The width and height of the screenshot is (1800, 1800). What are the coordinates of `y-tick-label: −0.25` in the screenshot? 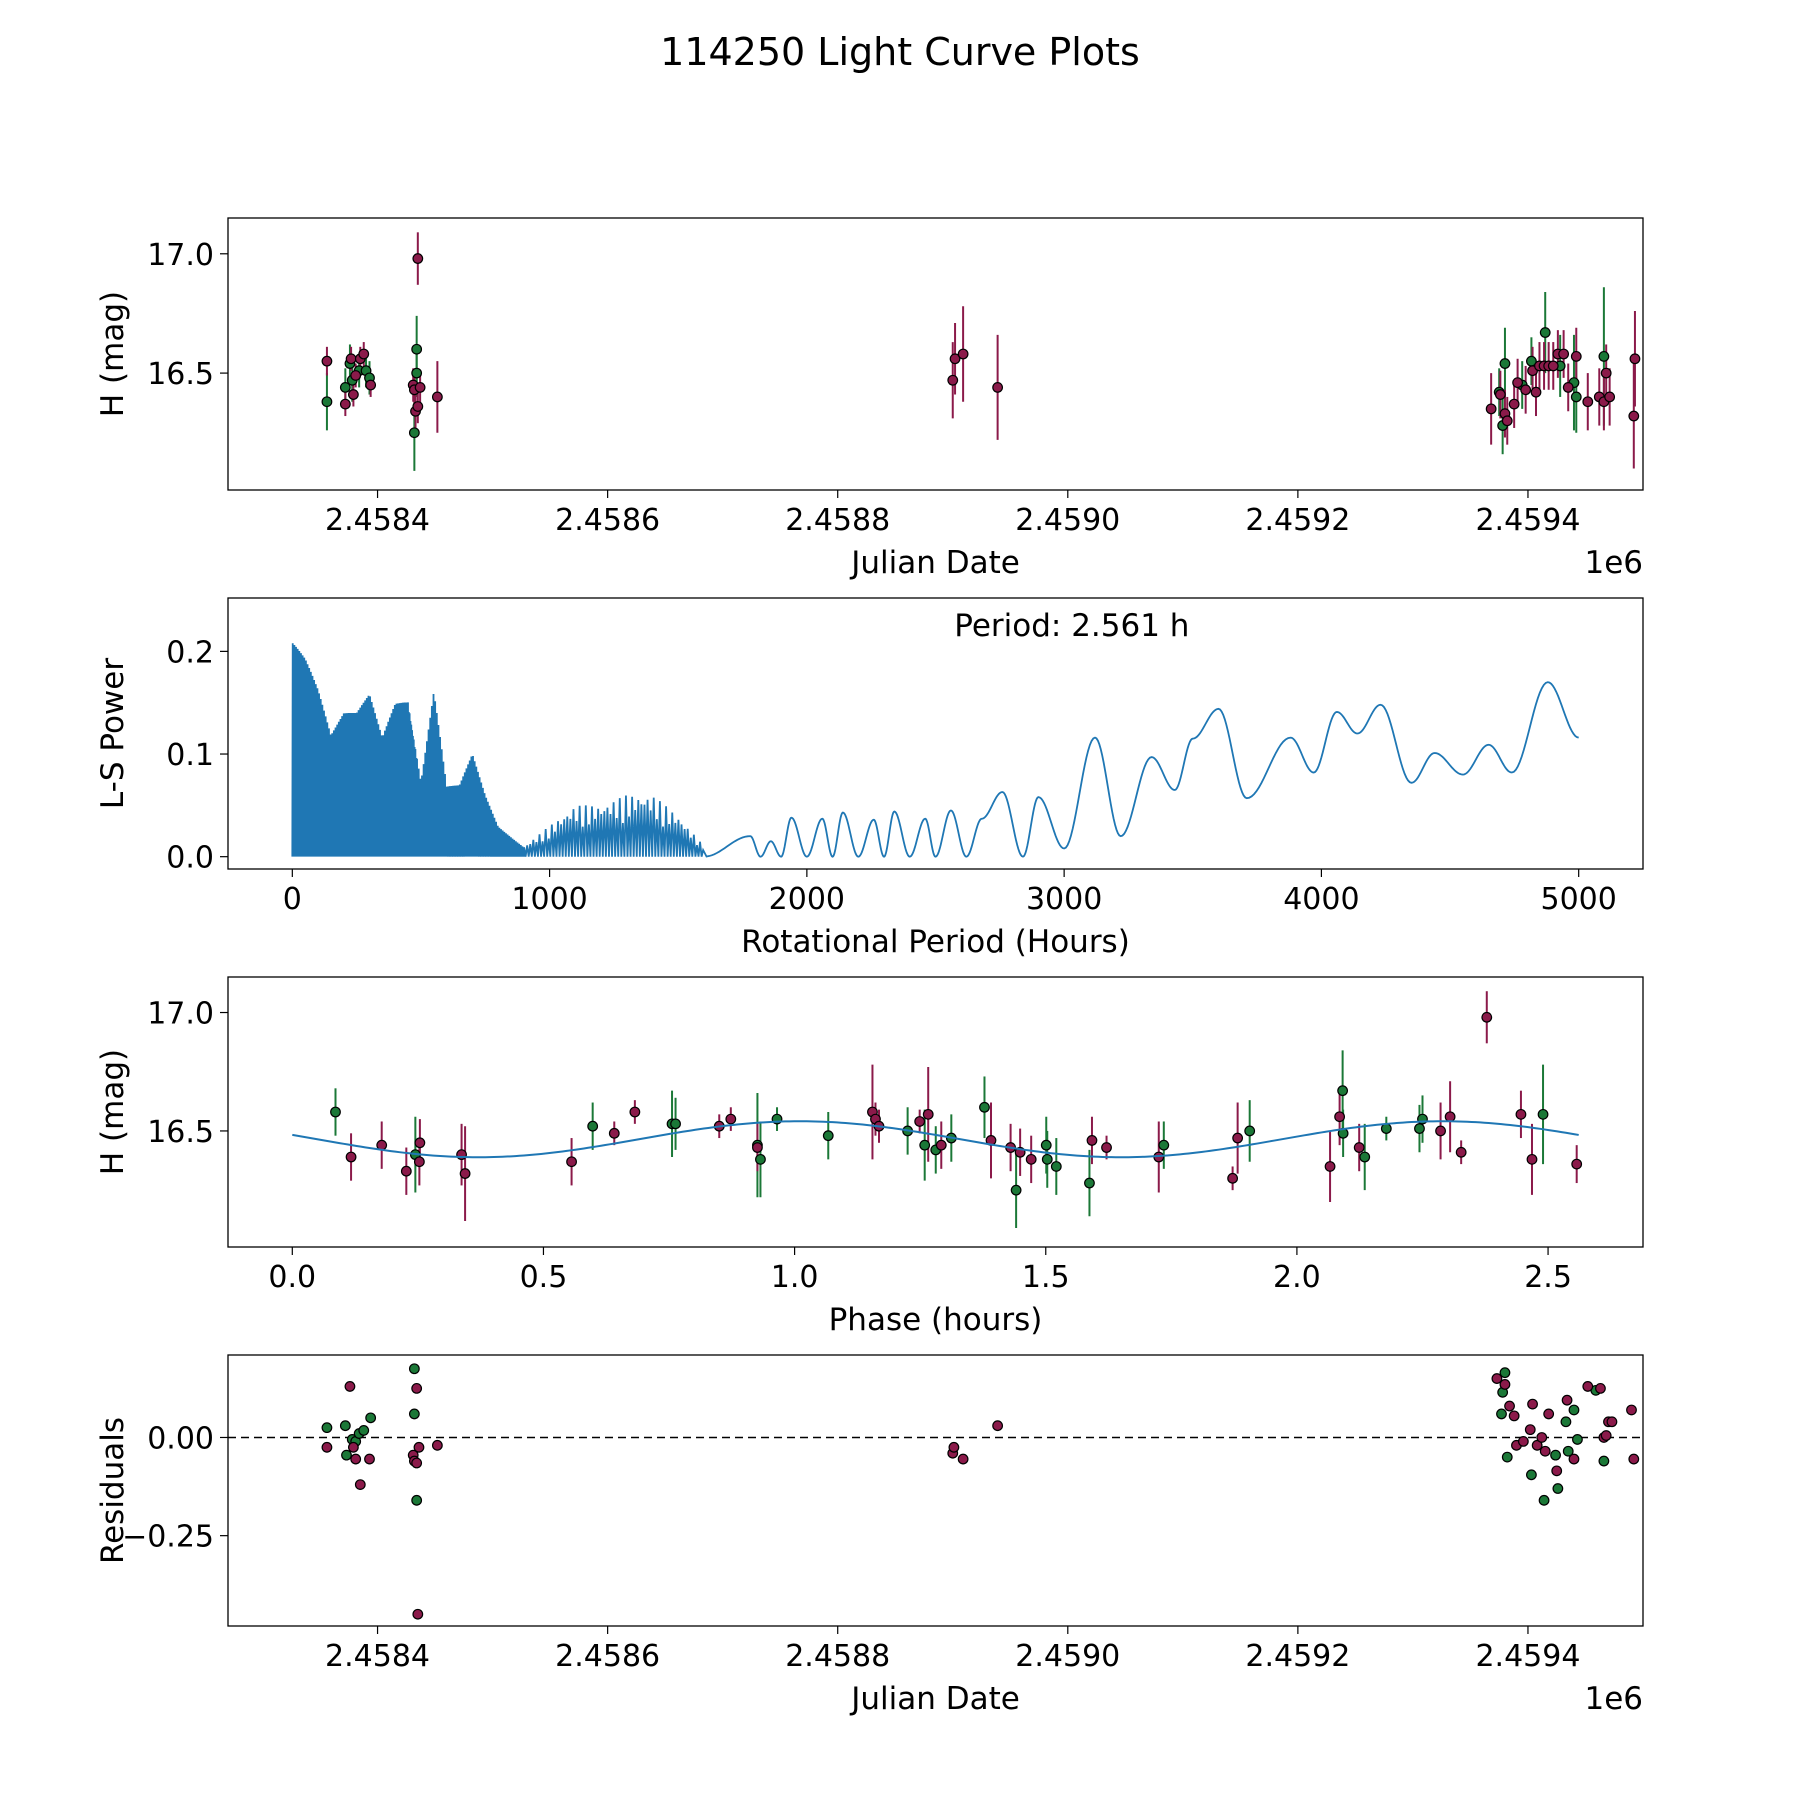 It's located at (168, 1537).